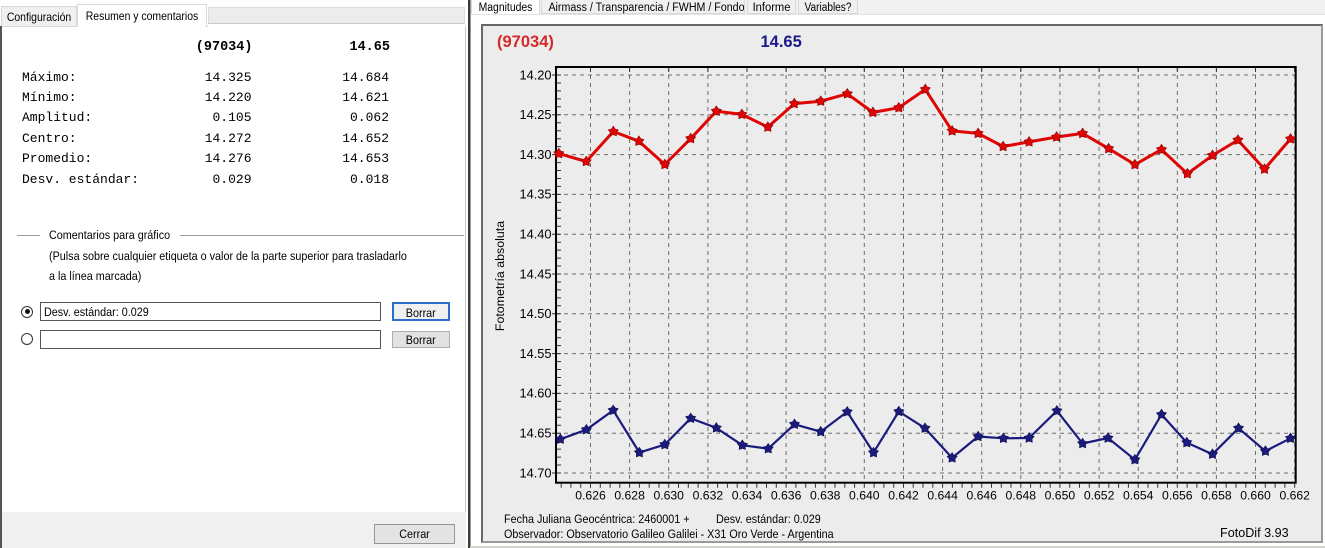  What do you see at coordinates (708, 496) in the screenshot?
I see `svg-text: 0.632` at bounding box center [708, 496].